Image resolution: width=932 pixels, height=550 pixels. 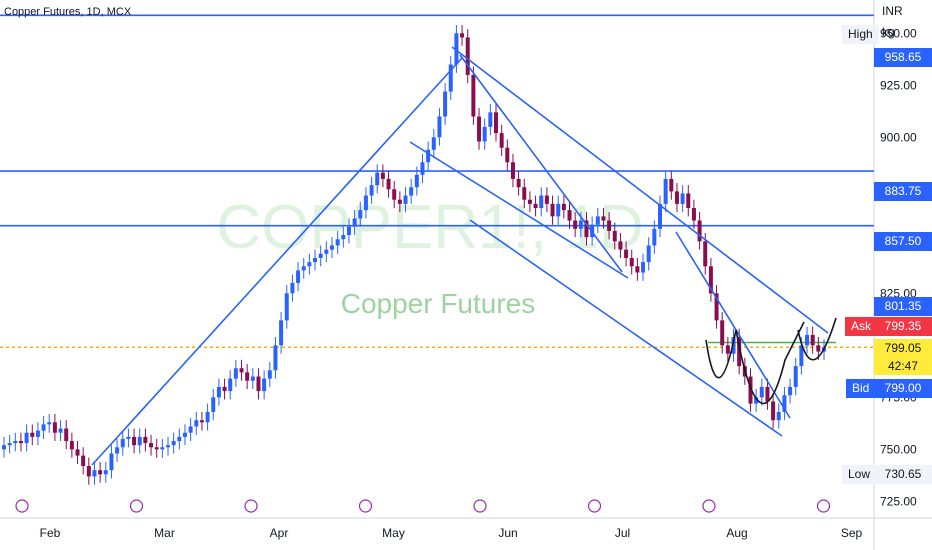 What do you see at coordinates (903, 388) in the screenshot?
I see `bid-price-tag: 799.00` at bounding box center [903, 388].